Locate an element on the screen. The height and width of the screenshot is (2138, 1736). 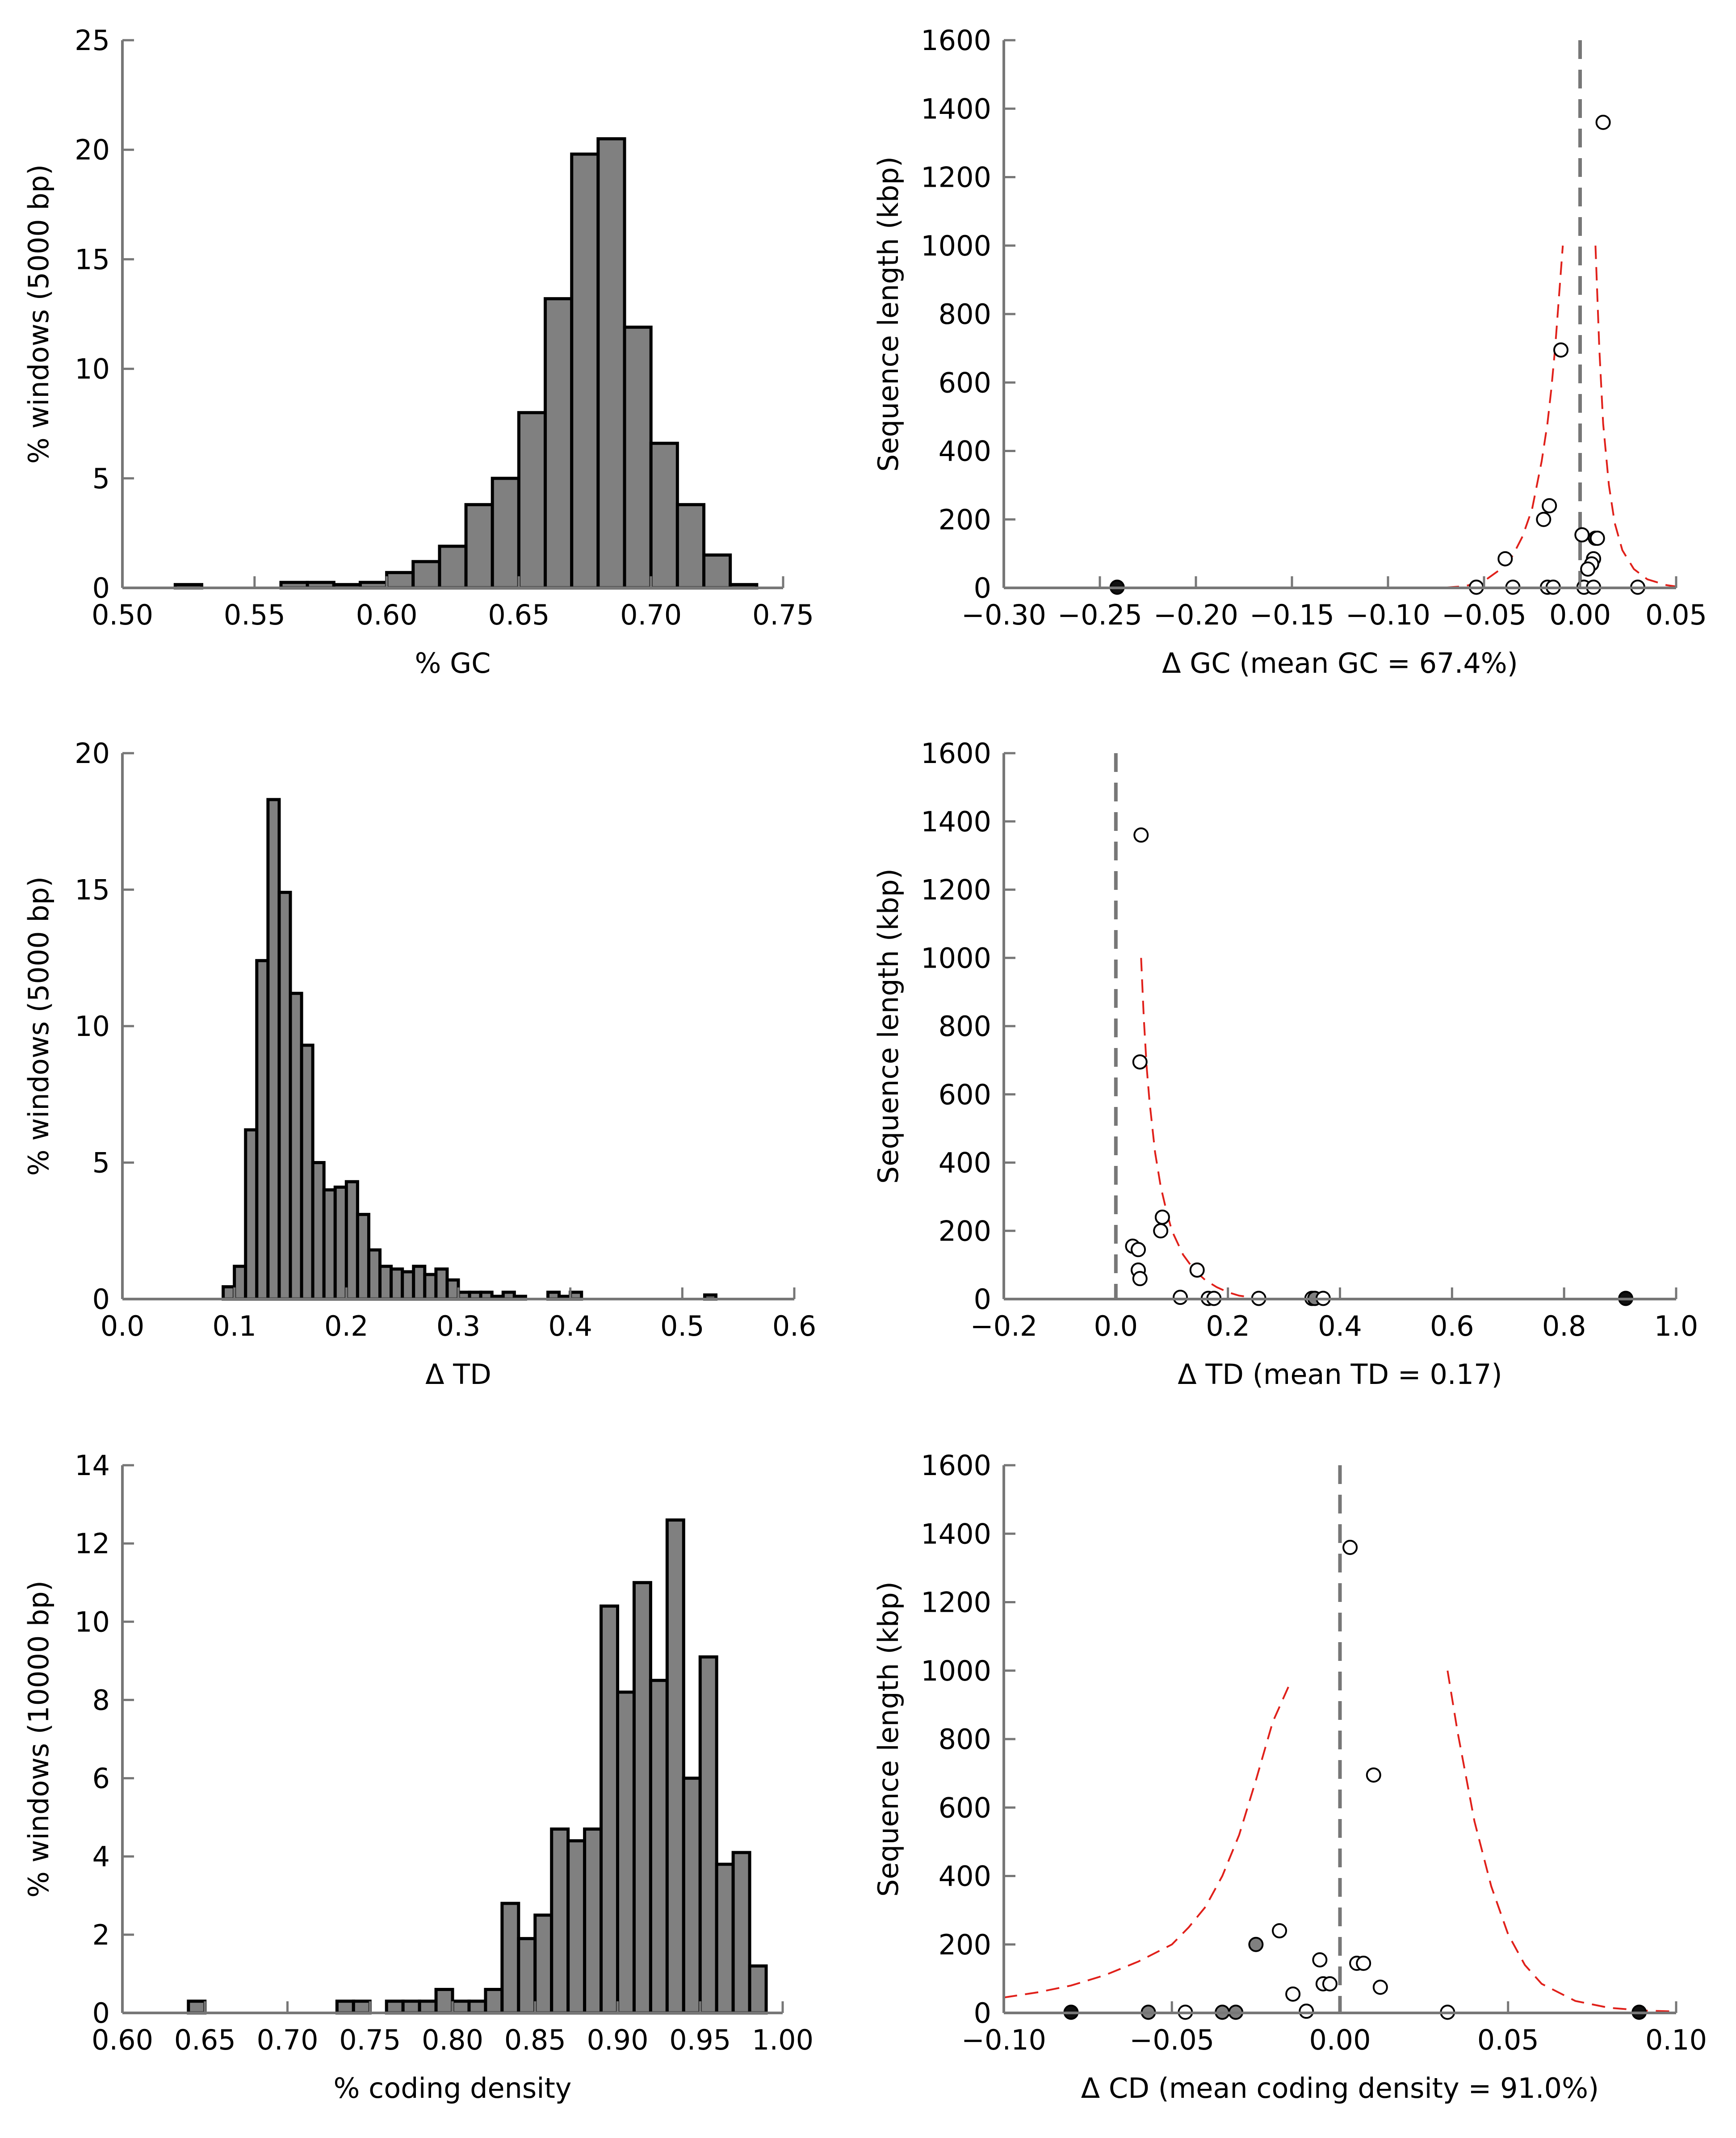
x-tick-label: −0.20 is located at coordinates (1195, 615).